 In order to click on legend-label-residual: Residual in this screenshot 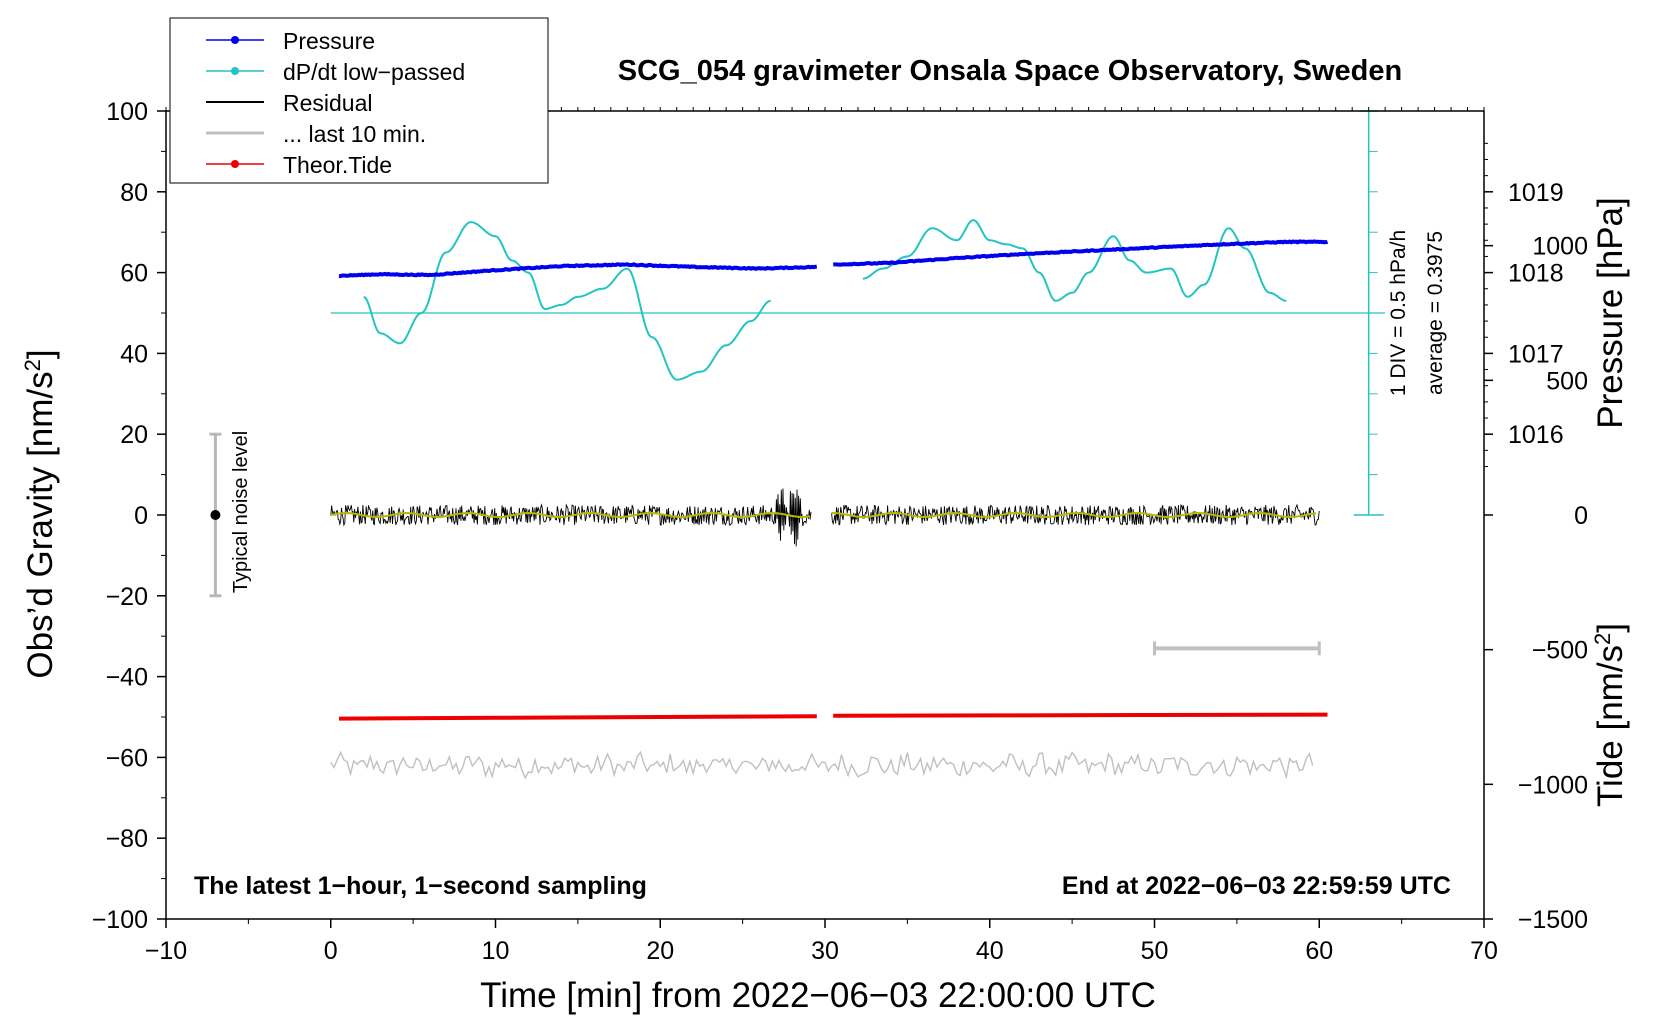, I will do `click(328, 103)`.